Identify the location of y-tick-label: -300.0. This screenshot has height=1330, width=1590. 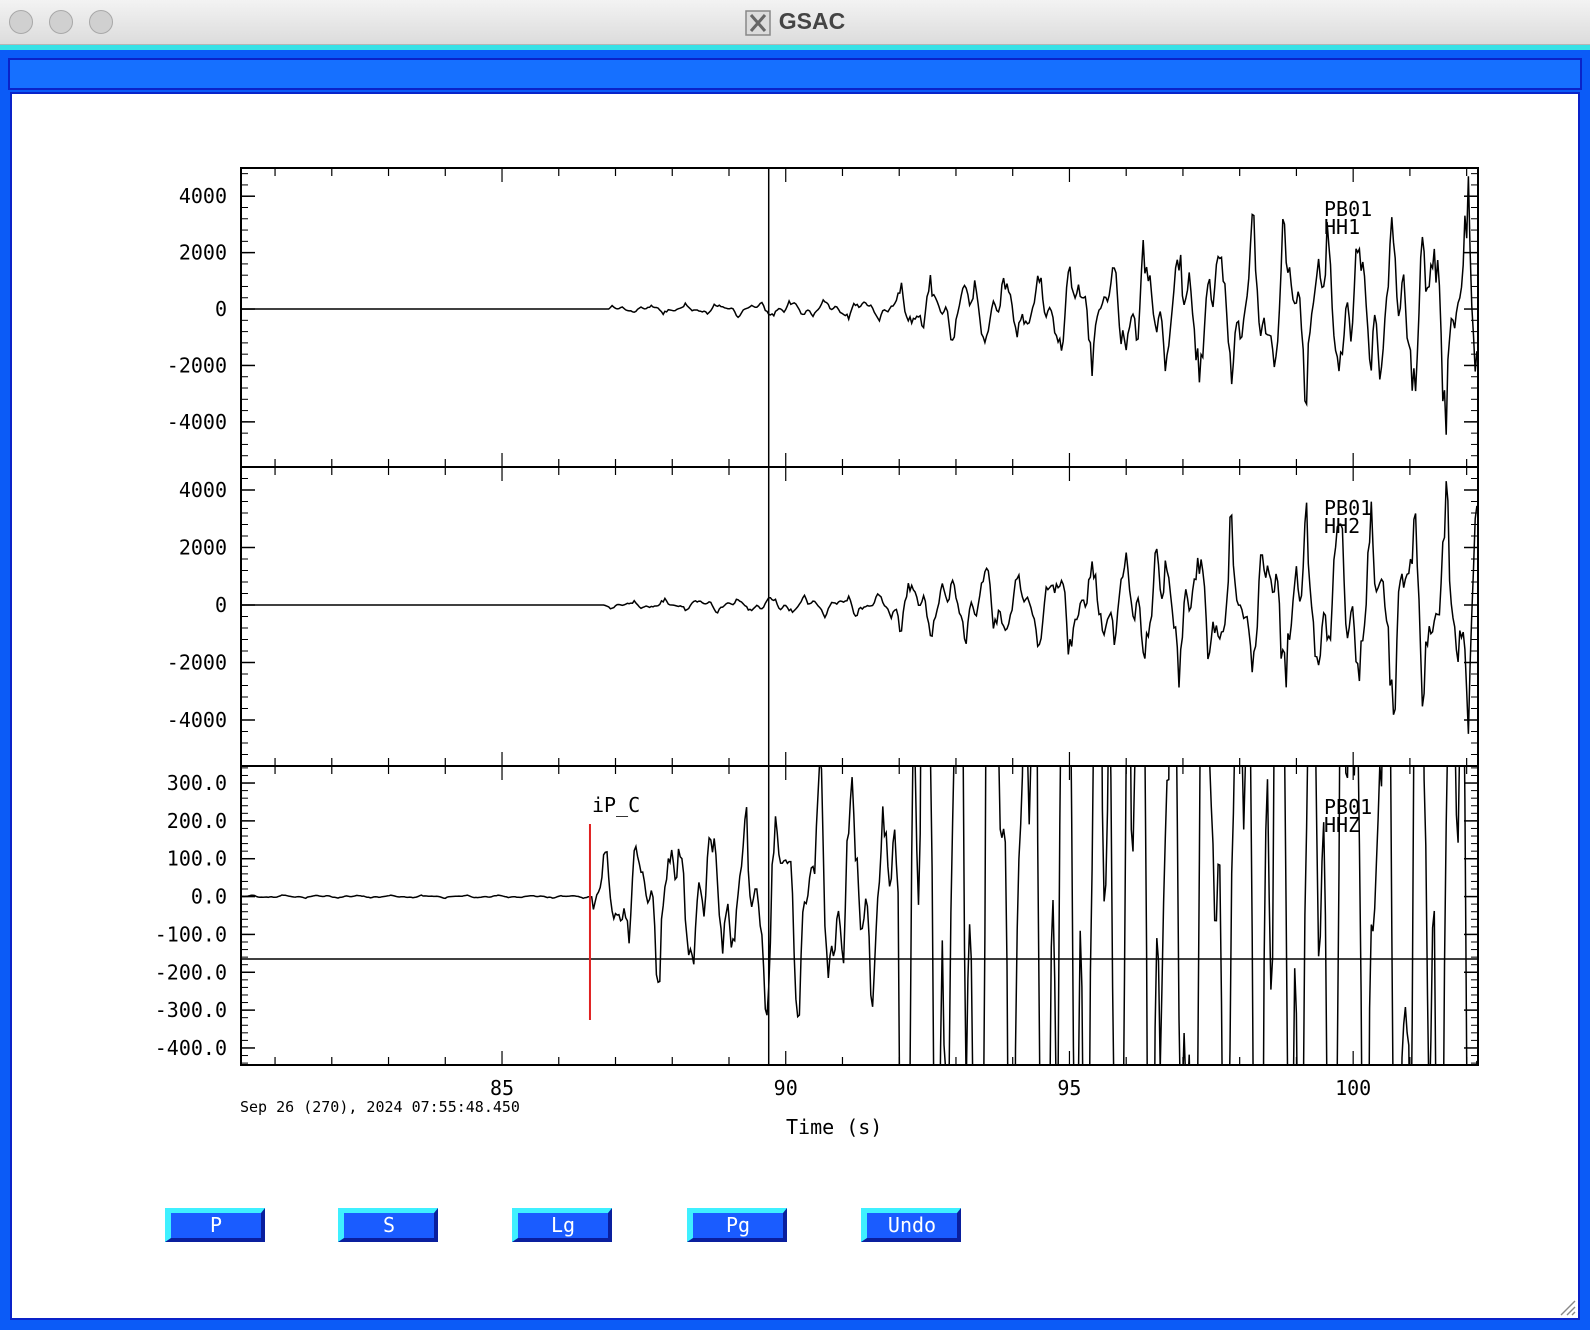
(191, 1010).